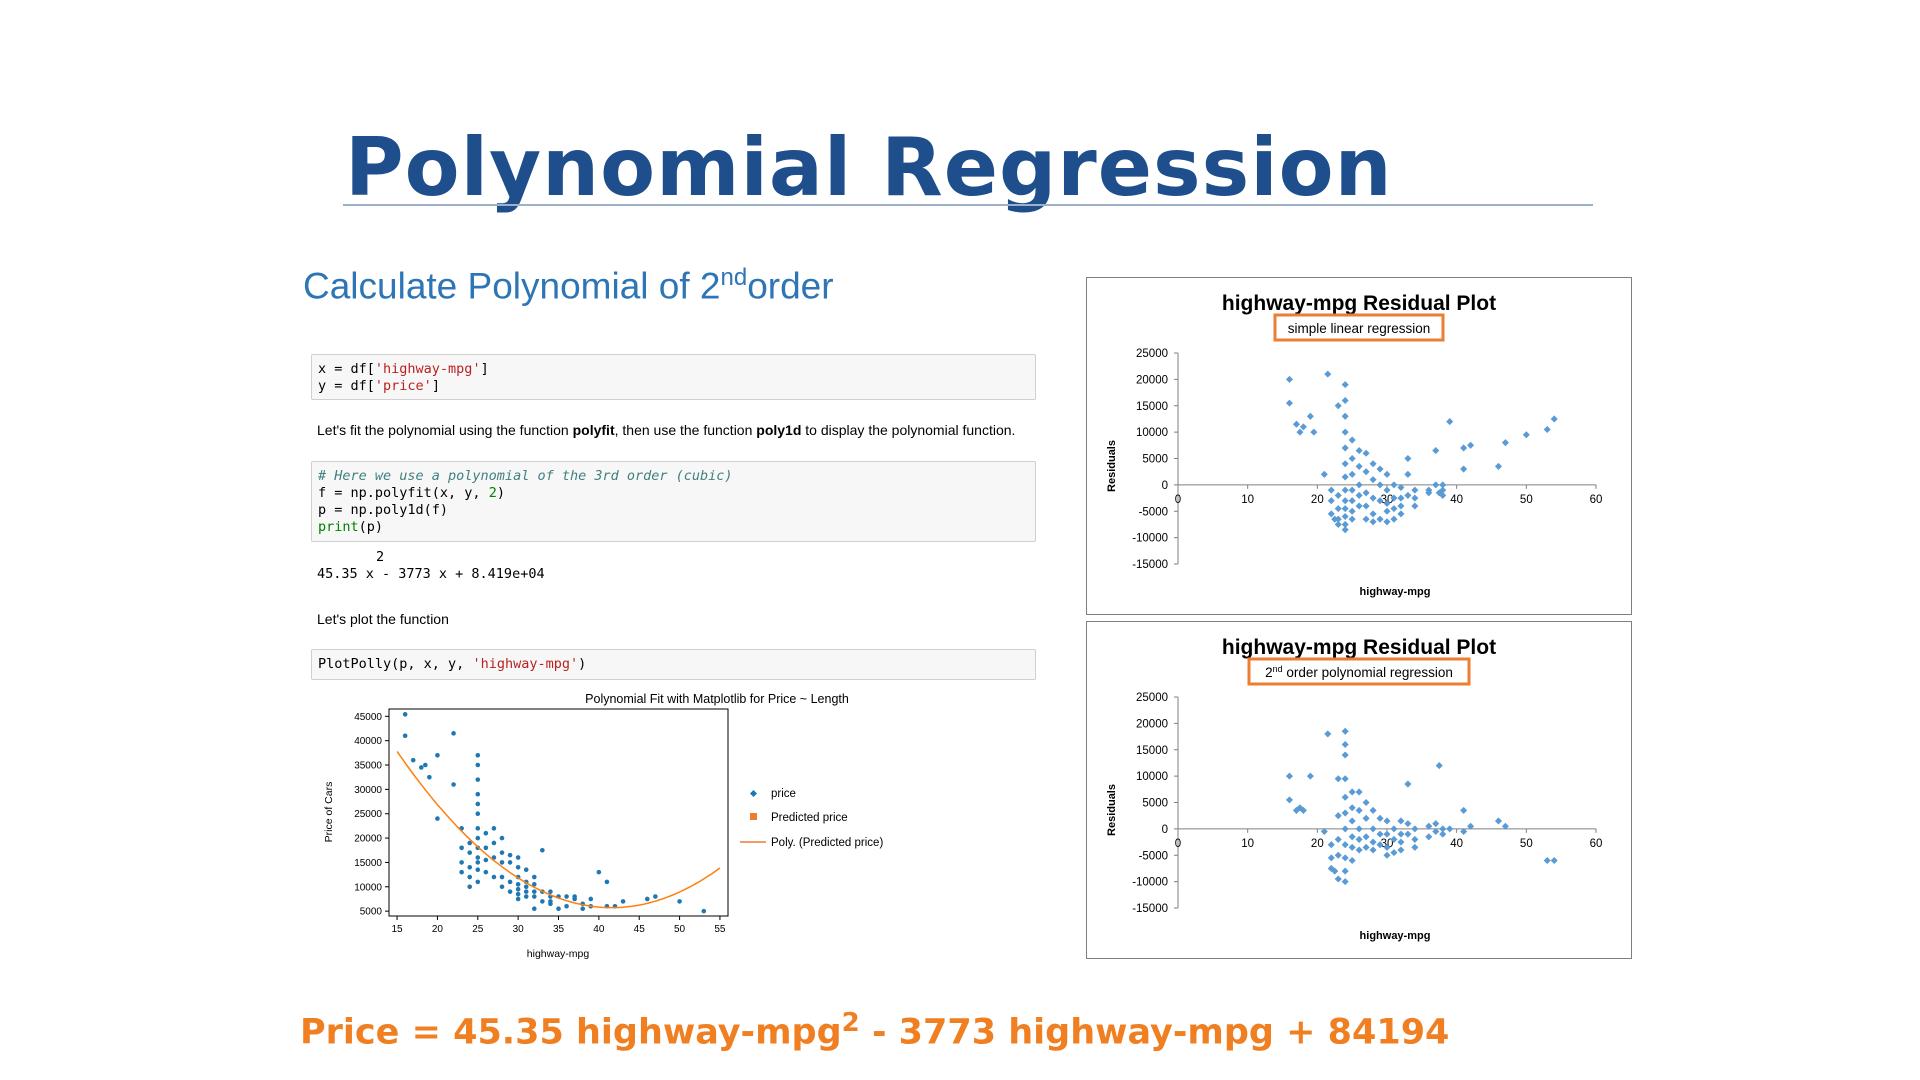 This screenshot has width=1920, height=1080. I want to click on legend-item-predicted-price: Predicted price, so click(799, 818).